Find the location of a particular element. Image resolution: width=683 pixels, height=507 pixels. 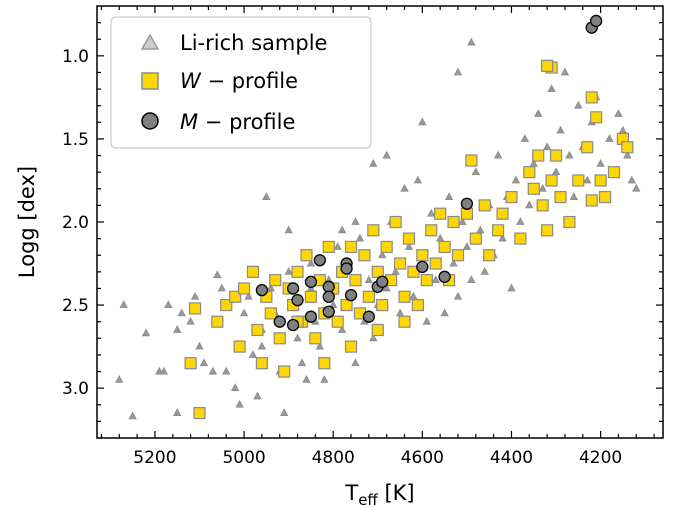

x-tick-label: 5200 is located at coordinates (154, 458).